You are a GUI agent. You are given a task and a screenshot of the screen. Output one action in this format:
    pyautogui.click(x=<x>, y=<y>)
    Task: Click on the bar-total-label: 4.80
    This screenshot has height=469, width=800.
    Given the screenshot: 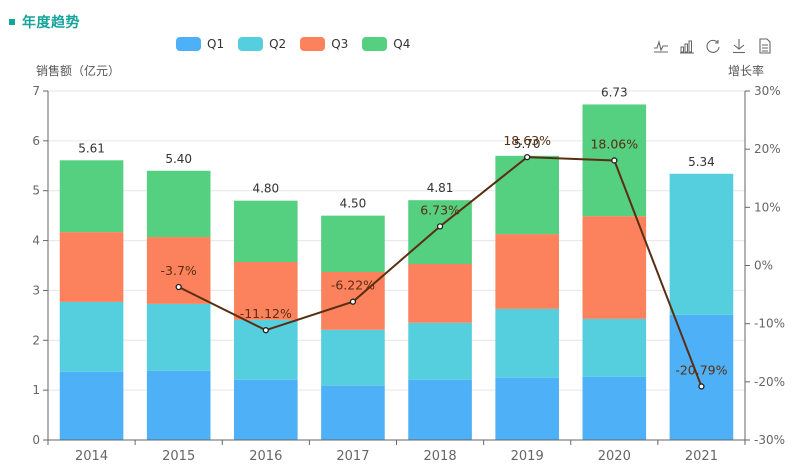 What is the action you would take?
    pyautogui.click(x=265, y=189)
    